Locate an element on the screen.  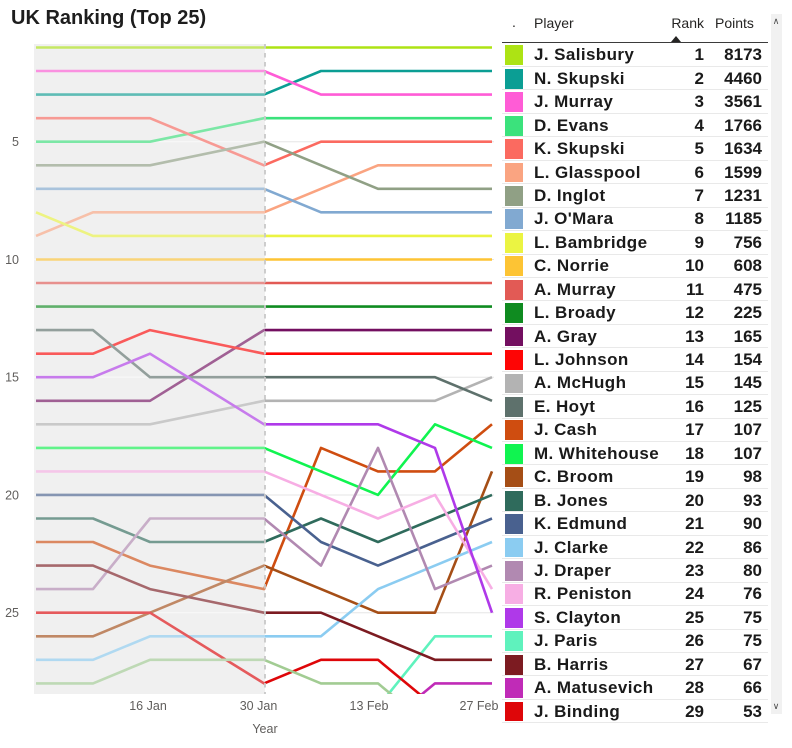
player-points: 67 is located at coordinates (752, 664).